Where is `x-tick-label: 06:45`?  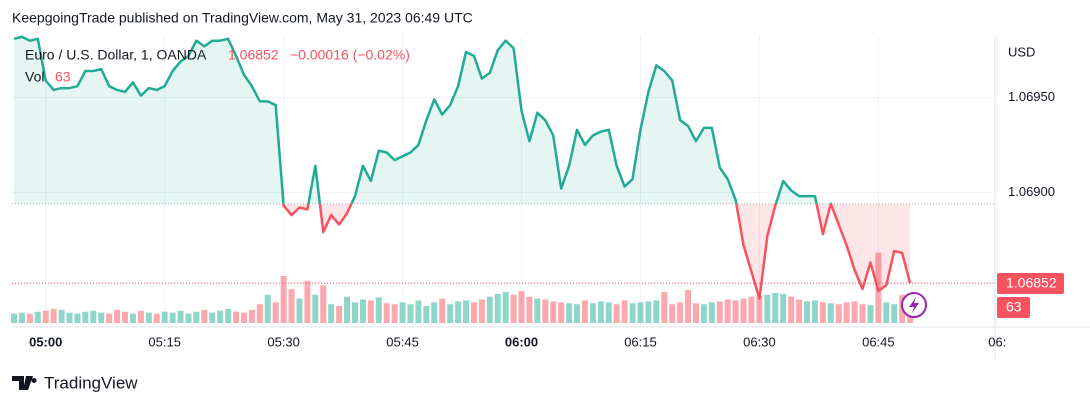
x-tick-label: 06:45 is located at coordinates (878, 341).